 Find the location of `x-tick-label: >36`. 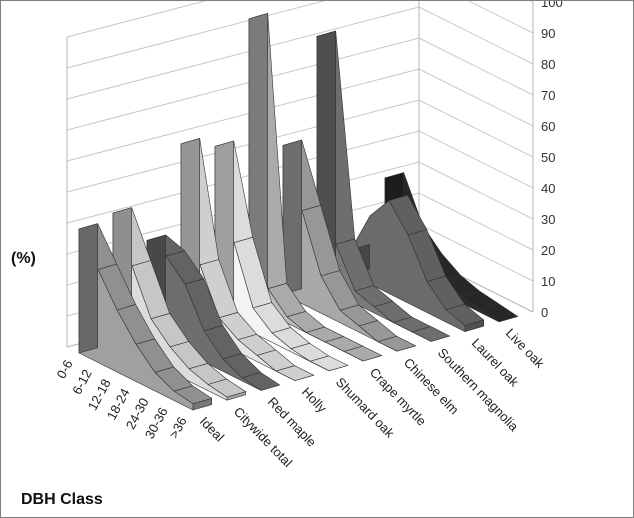

x-tick-label: >36 is located at coordinates (178, 427).